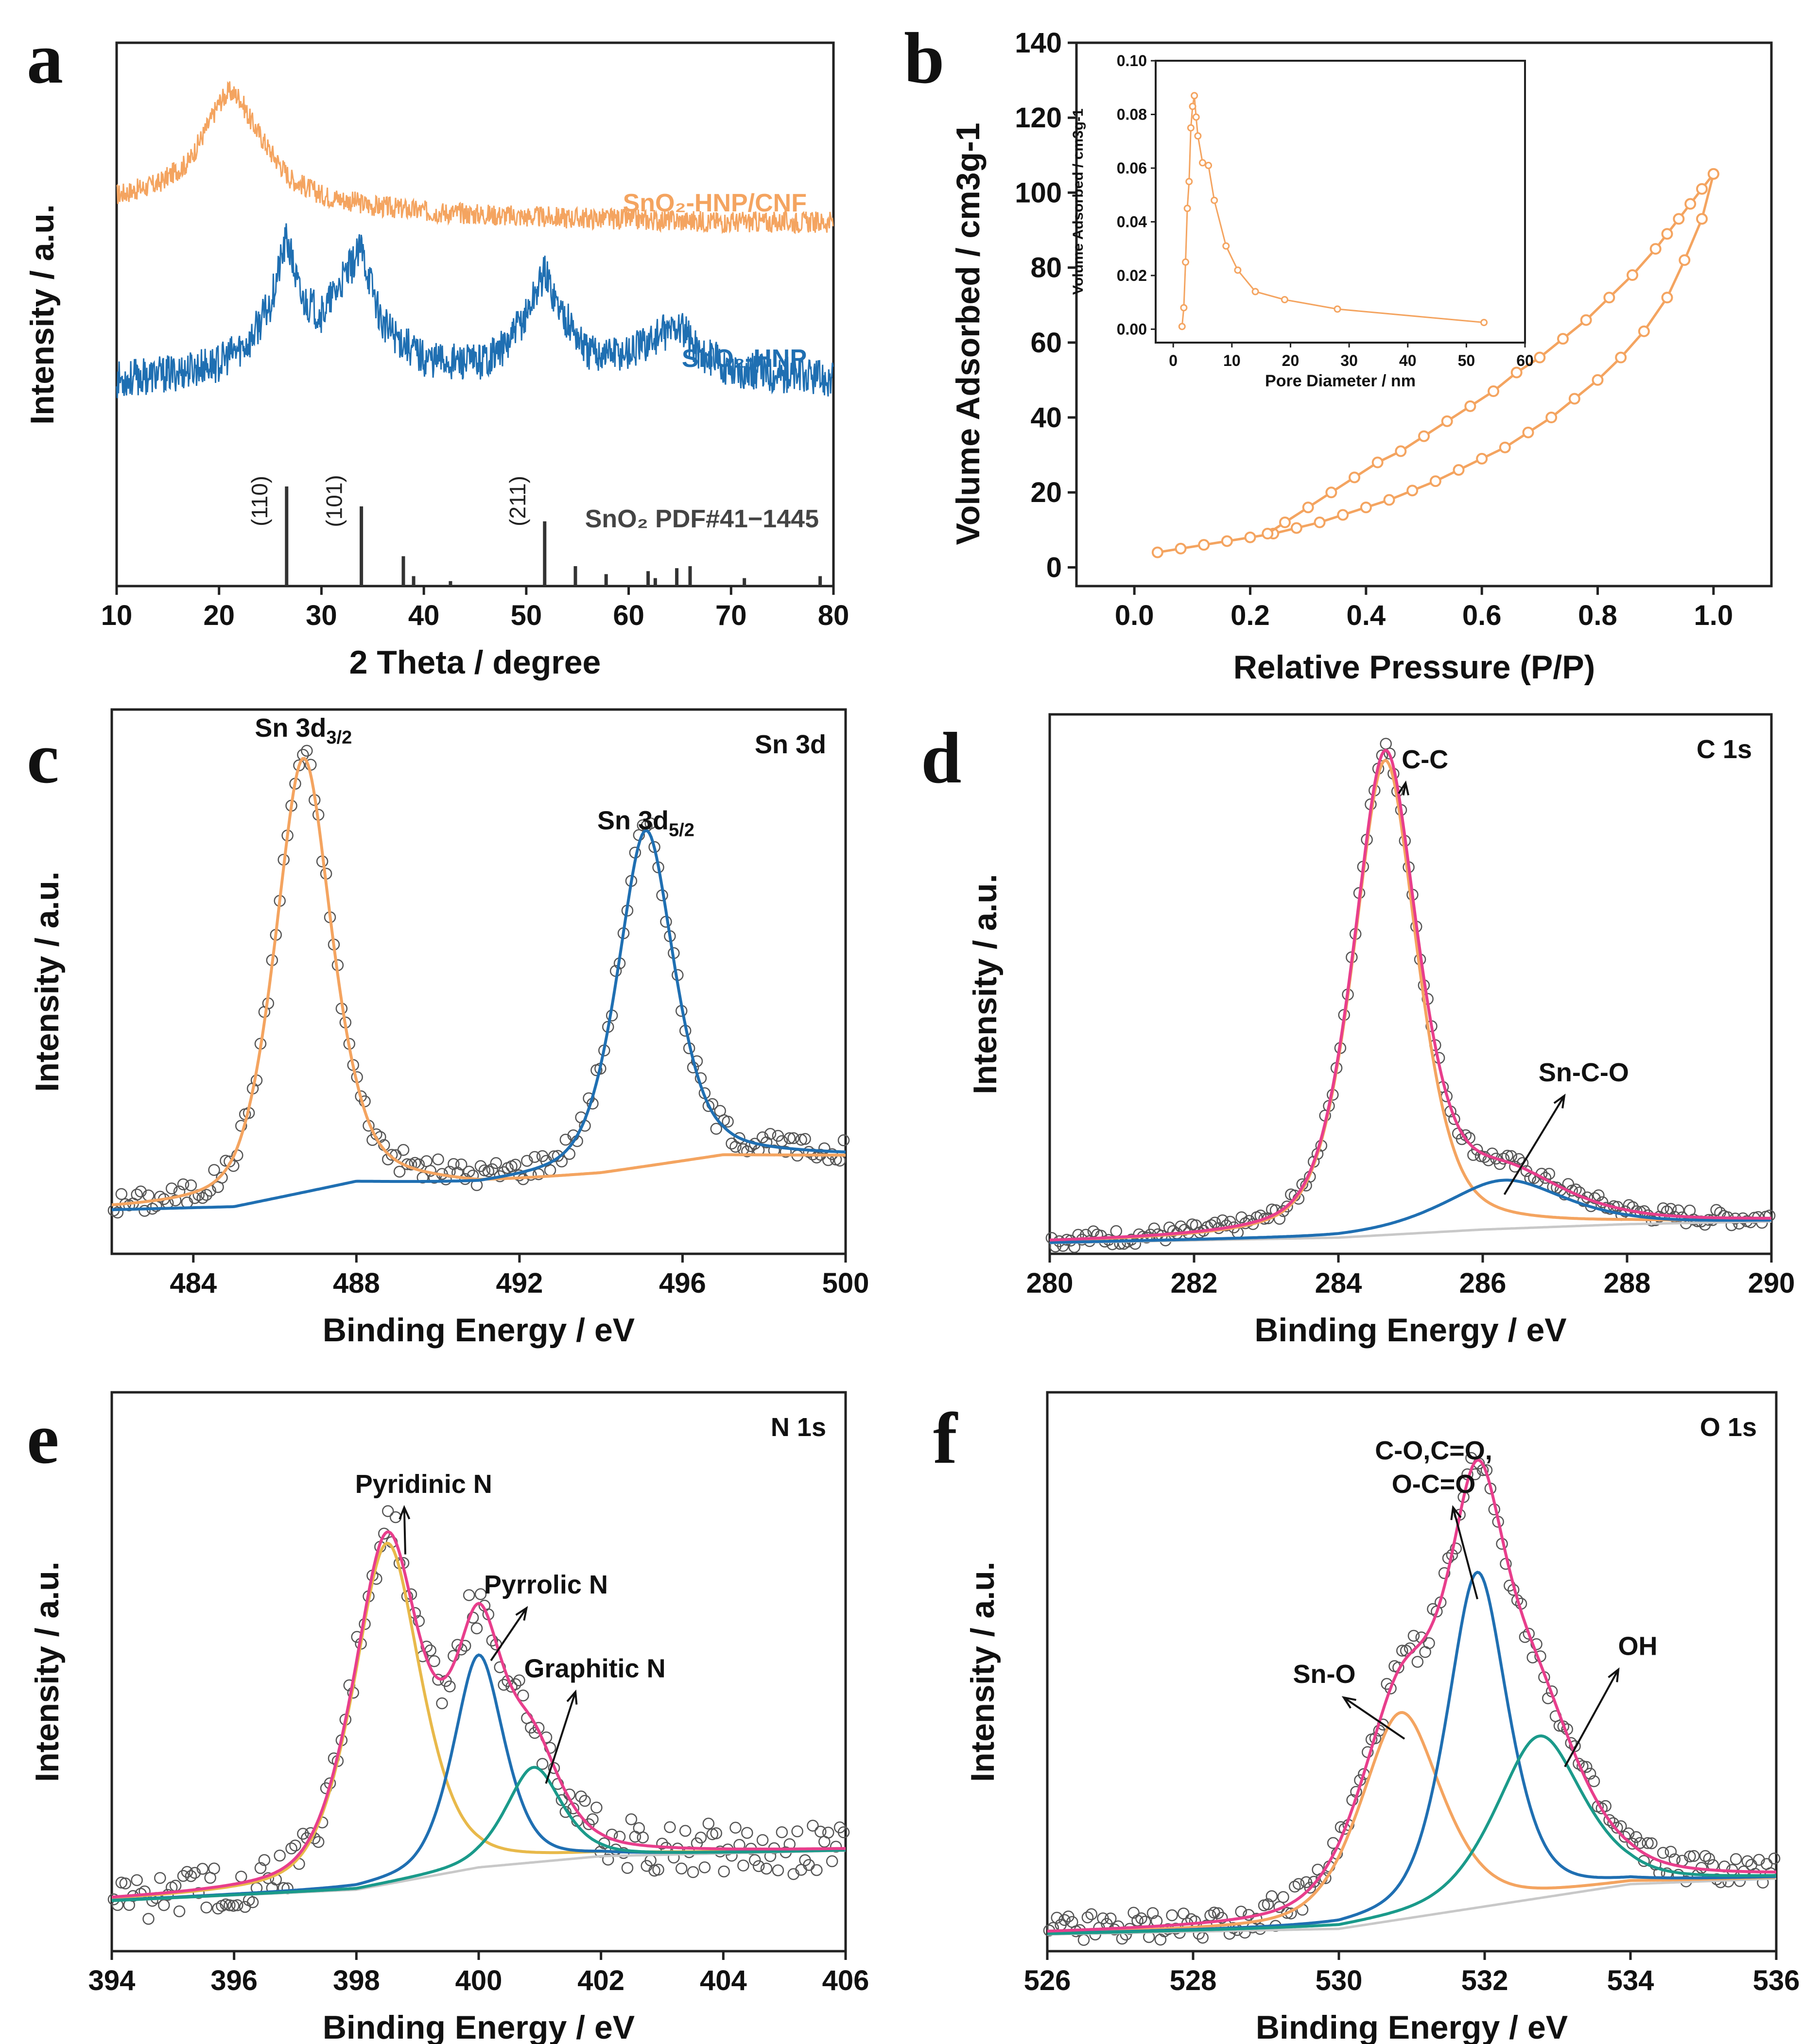 This screenshot has width=1820, height=2044. I want to click on x-tick-label: 280, so click(1050, 1283).